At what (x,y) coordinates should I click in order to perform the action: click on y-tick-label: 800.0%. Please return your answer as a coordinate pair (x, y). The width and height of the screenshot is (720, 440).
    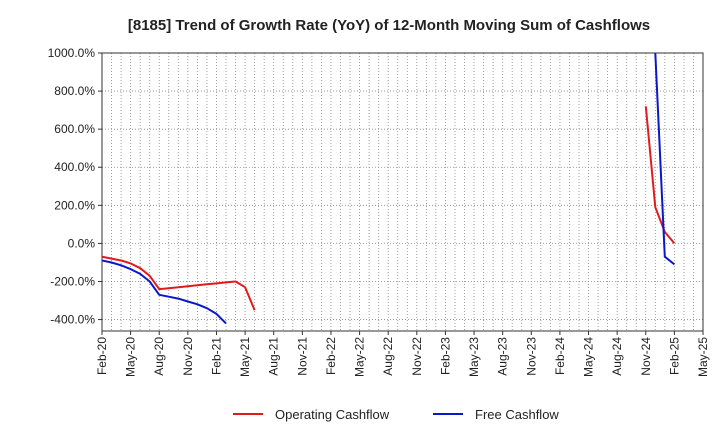
    Looking at the image, I should click on (74, 91).